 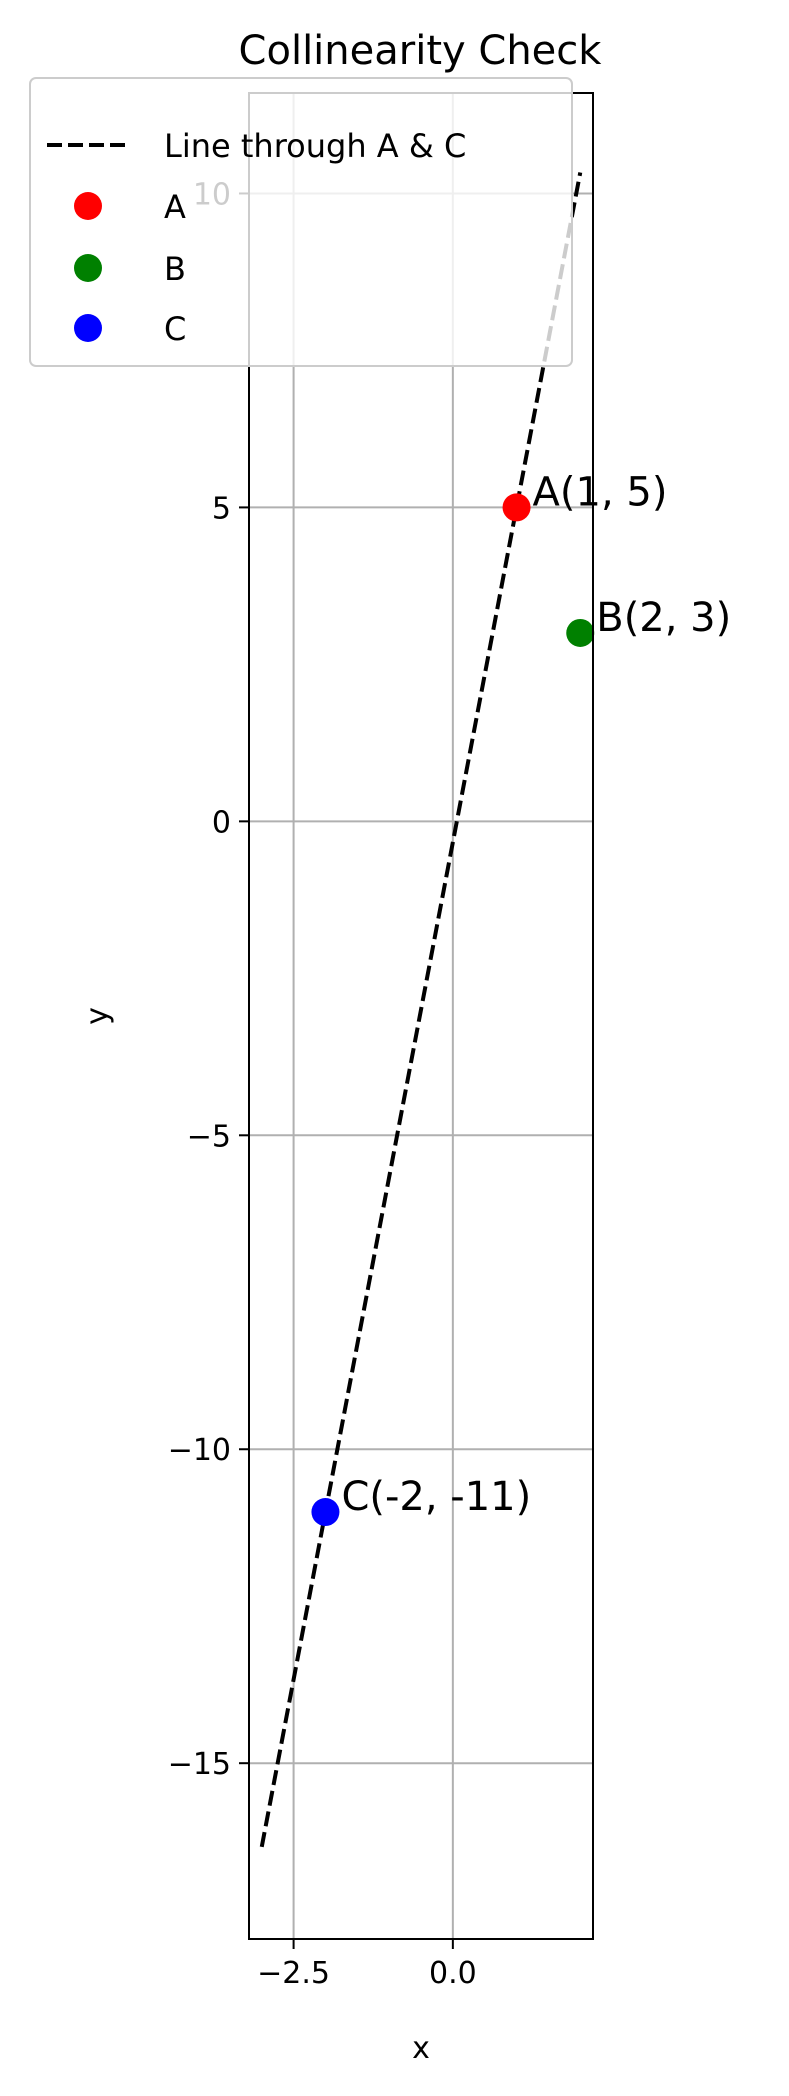 I want to click on chart-title: Collinearity Check, so click(x=421, y=51).